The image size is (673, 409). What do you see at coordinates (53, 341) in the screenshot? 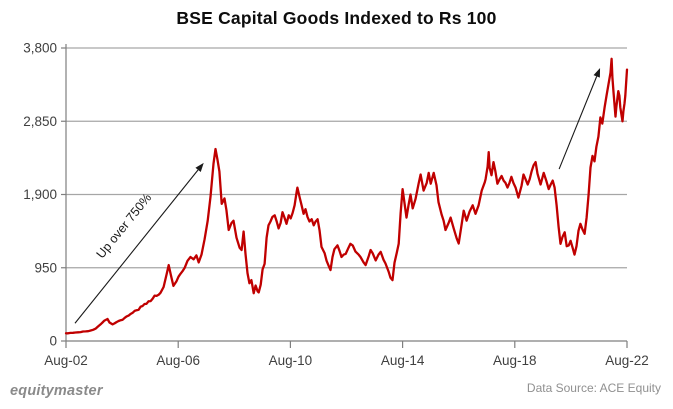
I see `y-tick-label: 0` at bounding box center [53, 341].